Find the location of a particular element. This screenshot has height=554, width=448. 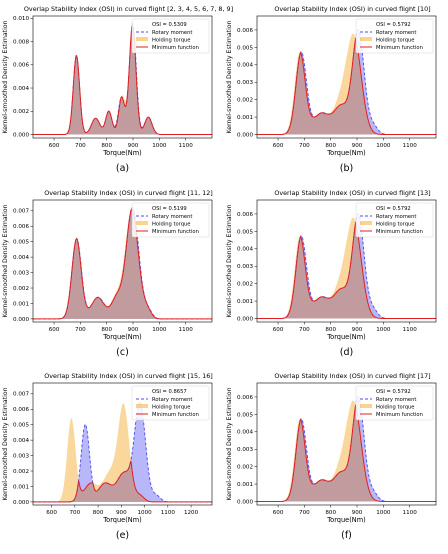

legend-osi: OSI = 0.5309 is located at coordinates (169, 25).